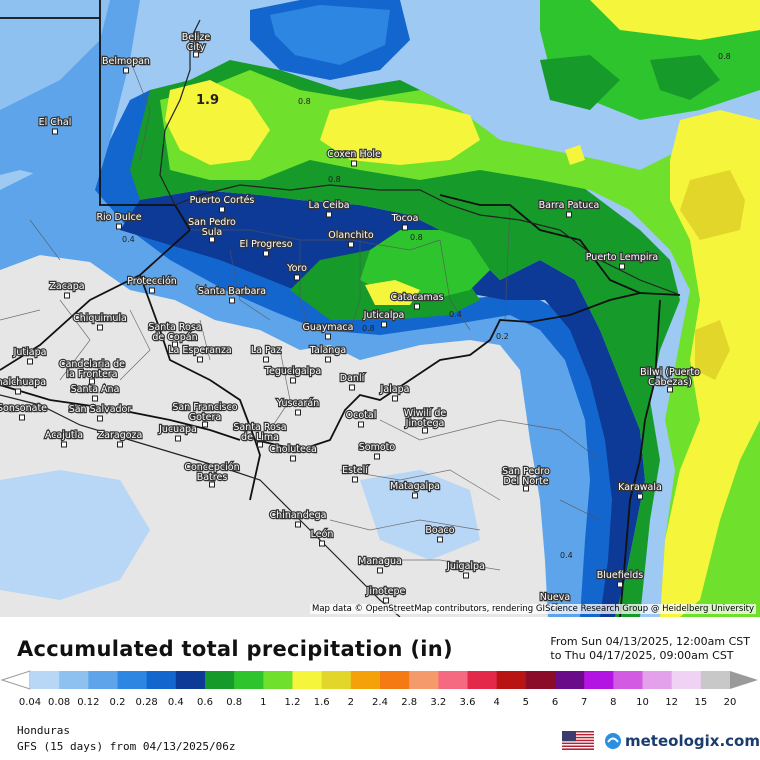 This screenshot has width=760, height=760. I want to click on city-marker: Jalapa, so click(394, 392).